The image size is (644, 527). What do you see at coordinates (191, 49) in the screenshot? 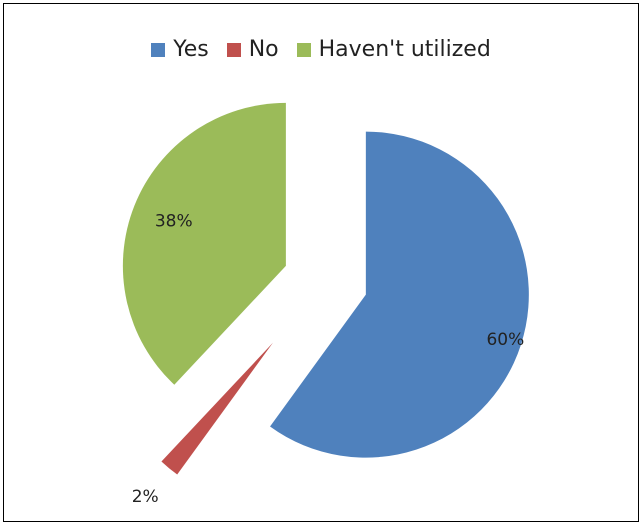
I see `legend-label-yes: Yes` at bounding box center [191, 49].